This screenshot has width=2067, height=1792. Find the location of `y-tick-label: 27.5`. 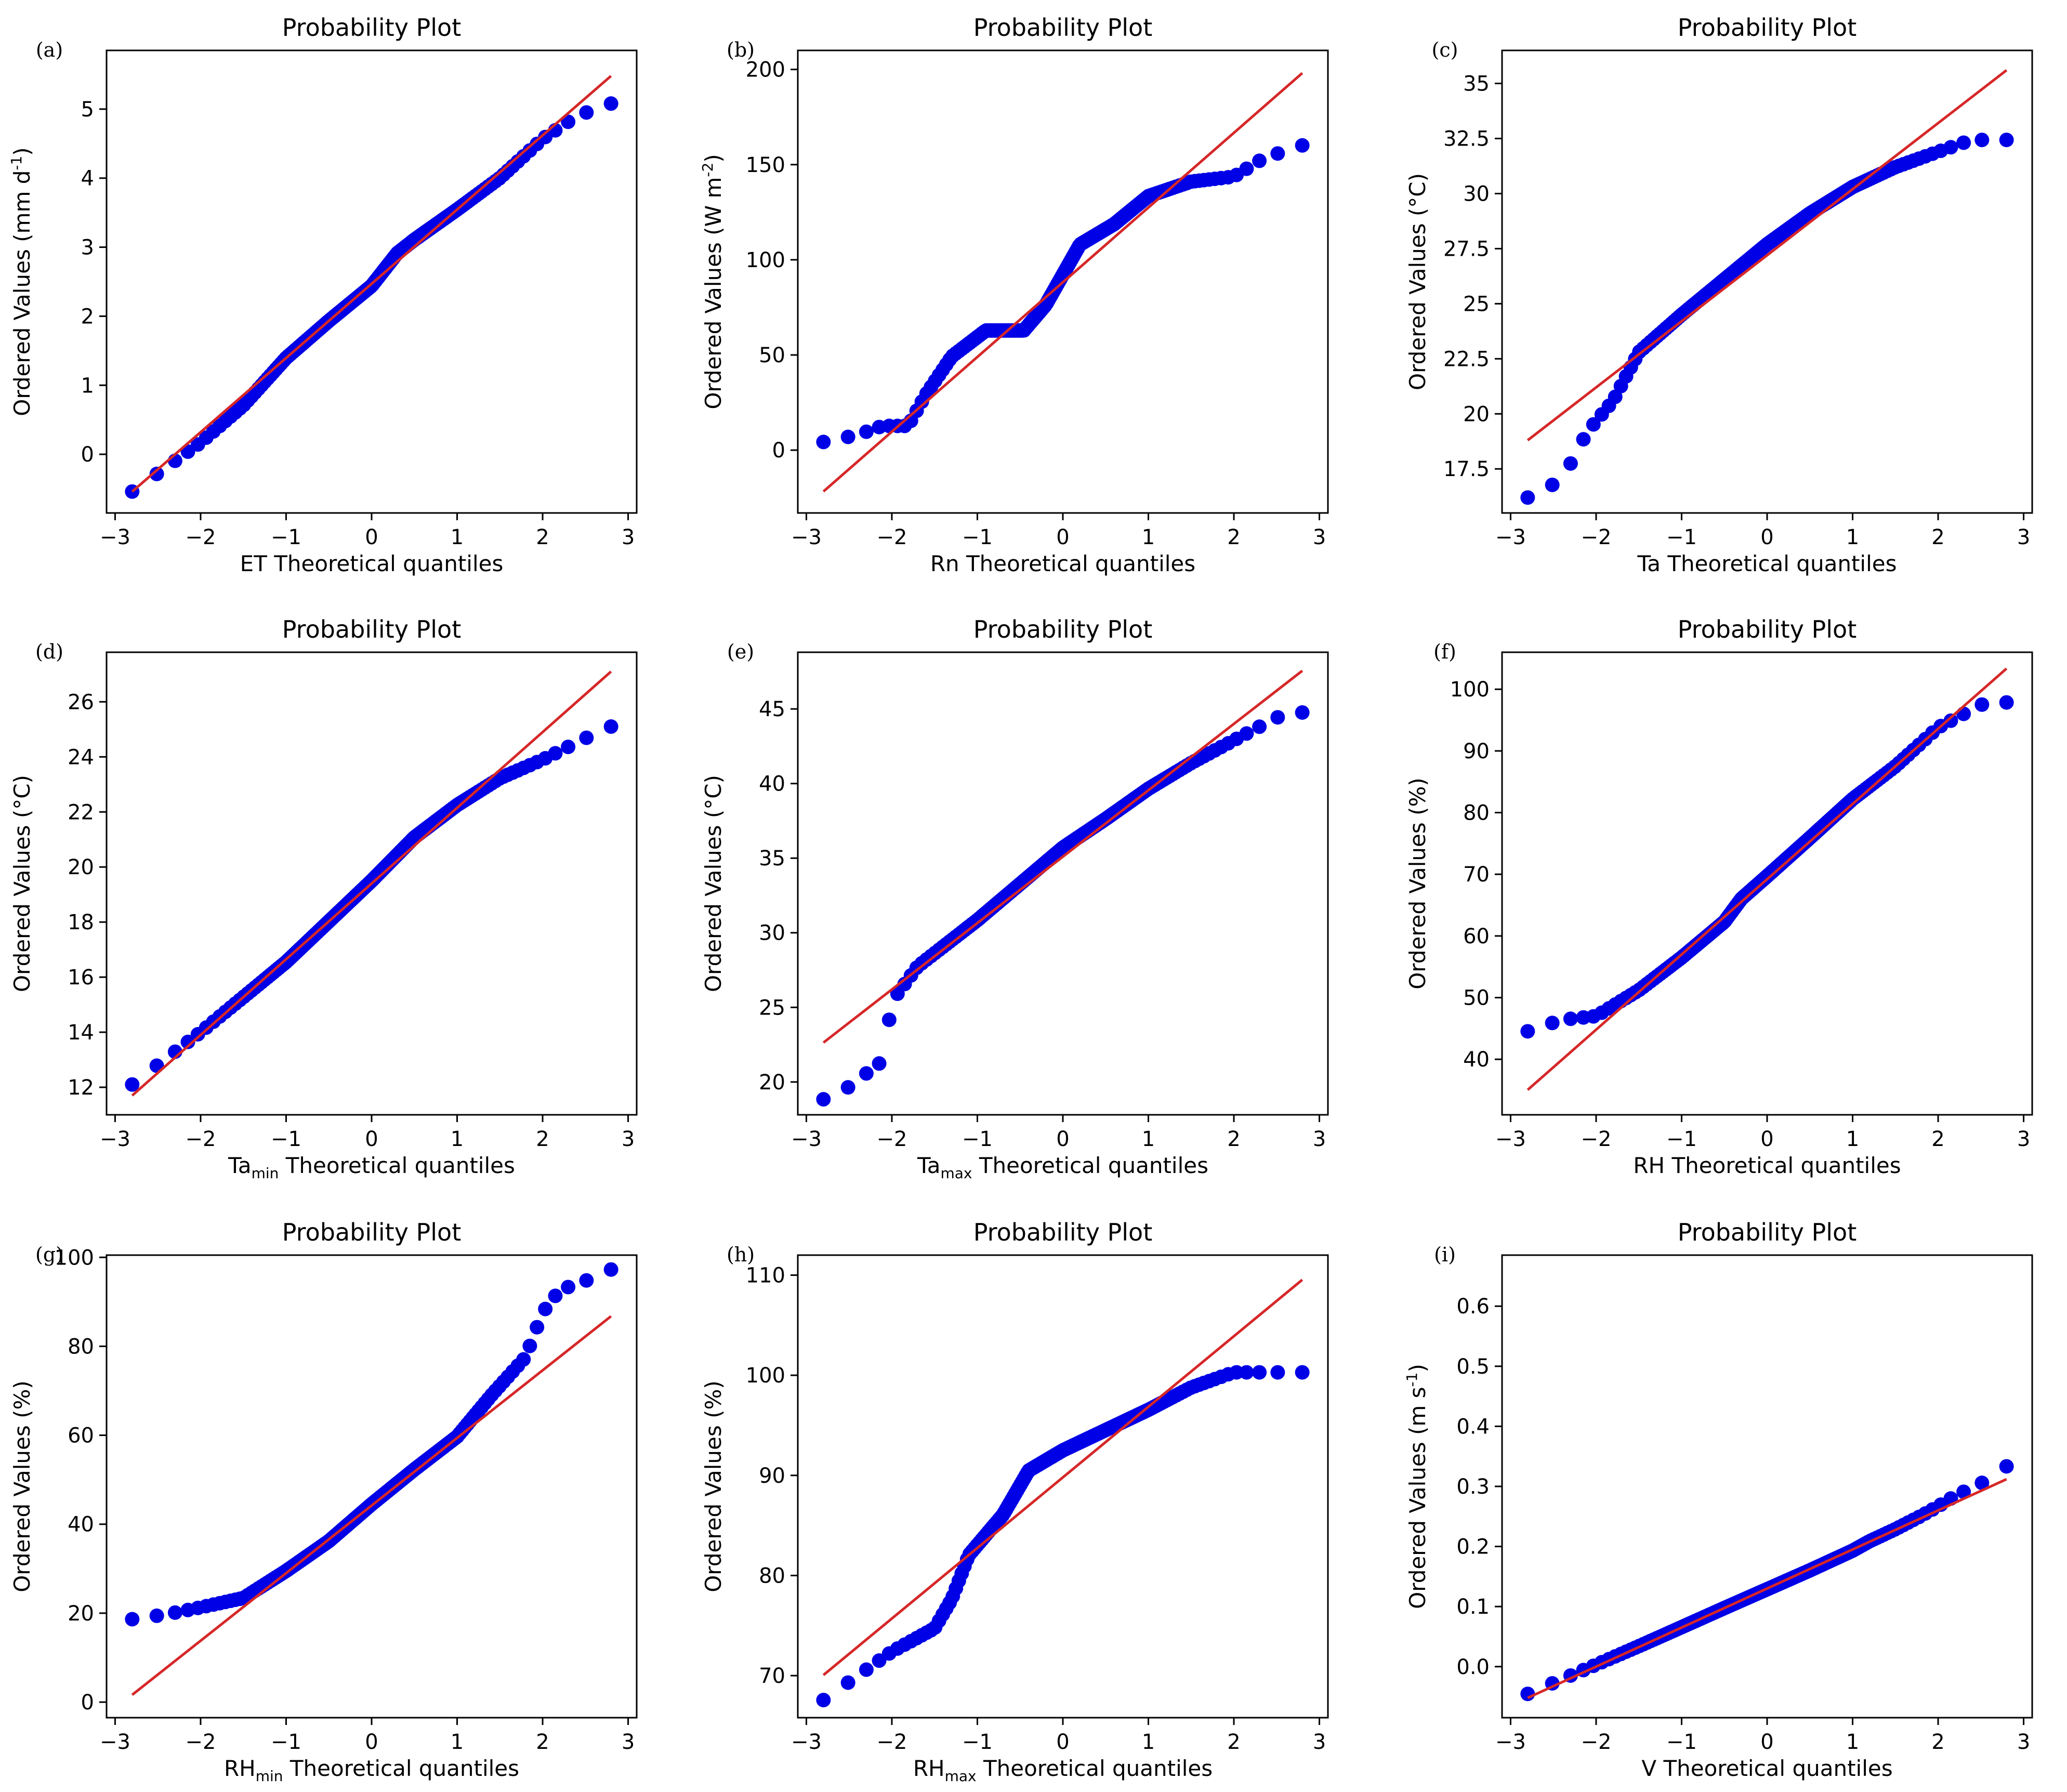

y-tick-label: 27.5 is located at coordinates (1466, 249).